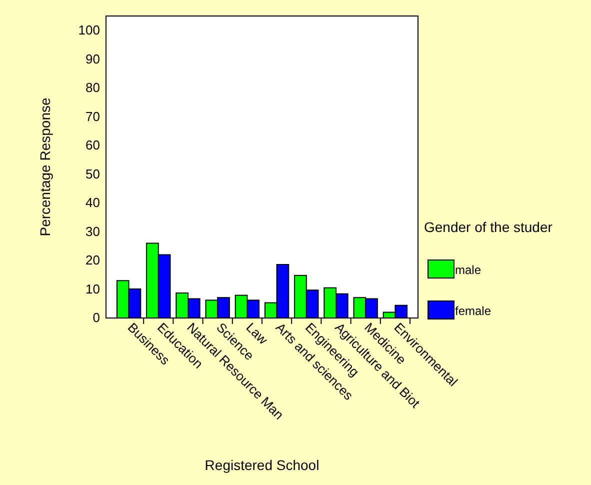 This screenshot has width=591, height=485. What do you see at coordinates (468, 270) in the screenshot?
I see `legend-label: male` at bounding box center [468, 270].